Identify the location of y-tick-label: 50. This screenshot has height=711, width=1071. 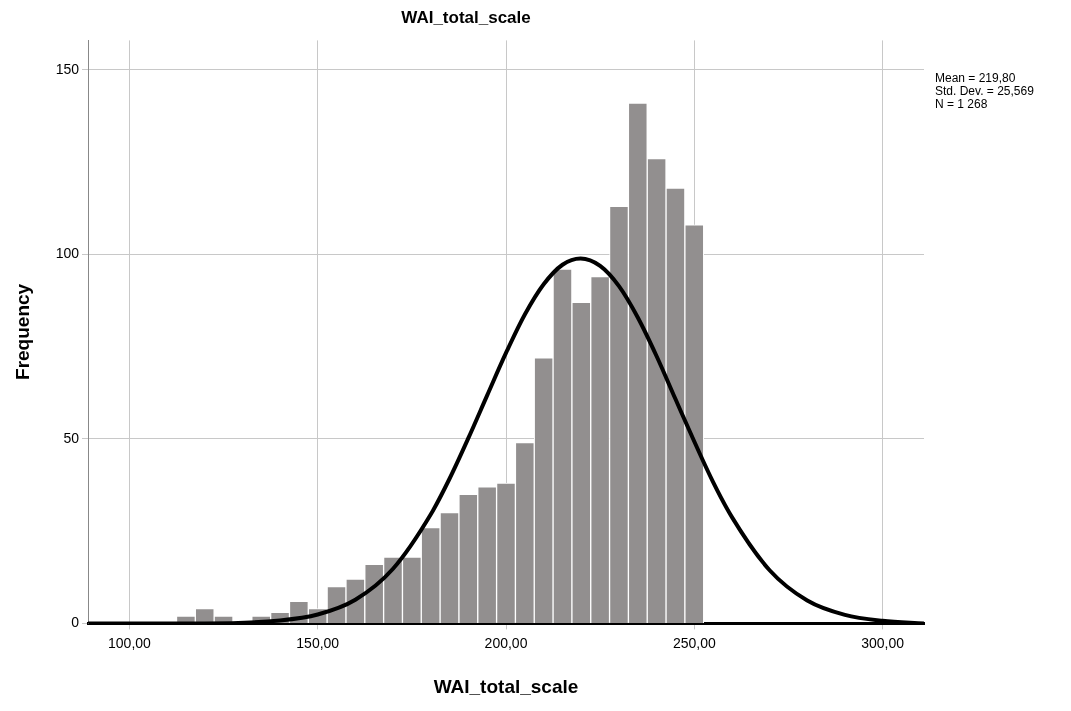
(71, 437).